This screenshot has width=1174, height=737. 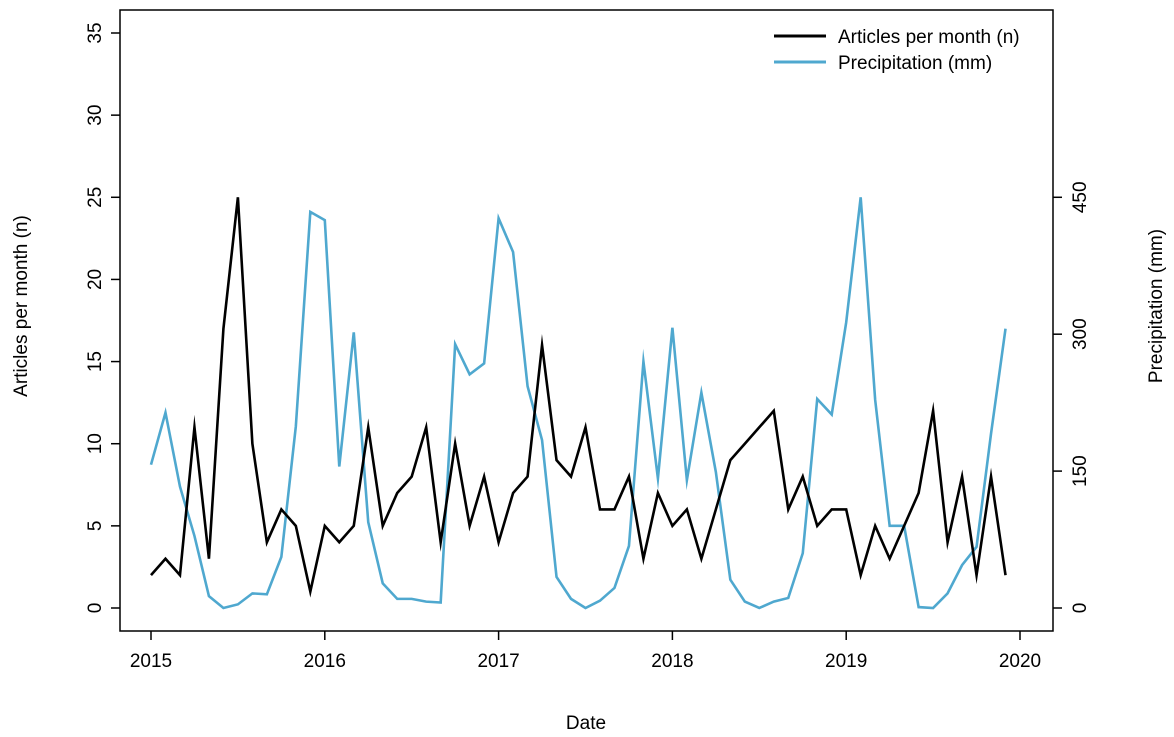 What do you see at coordinates (95, 608) in the screenshot?
I see `y-left-tick-label: 0` at bounding box center [95, 608].